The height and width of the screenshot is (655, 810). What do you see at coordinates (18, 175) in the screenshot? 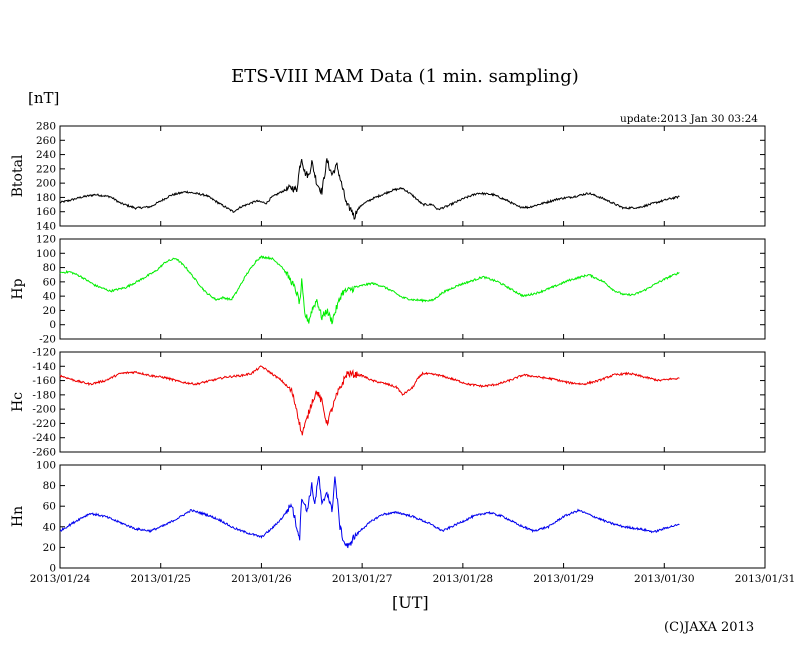
I see `panel-ylabel-btotal: Btotal` at bounding box center [18, 175].